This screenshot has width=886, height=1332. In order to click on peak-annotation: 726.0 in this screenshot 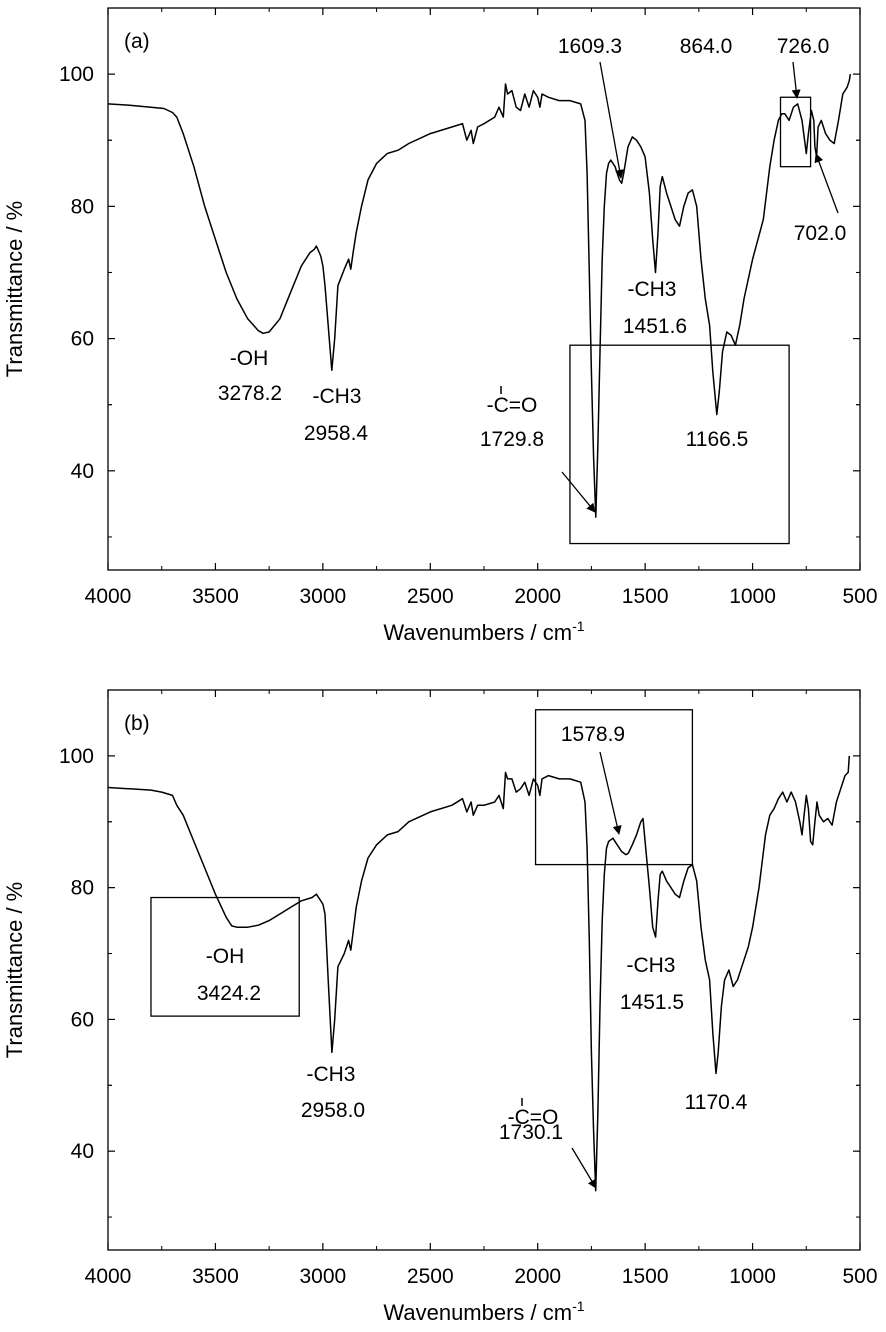, I will do `click(803, 46)`.